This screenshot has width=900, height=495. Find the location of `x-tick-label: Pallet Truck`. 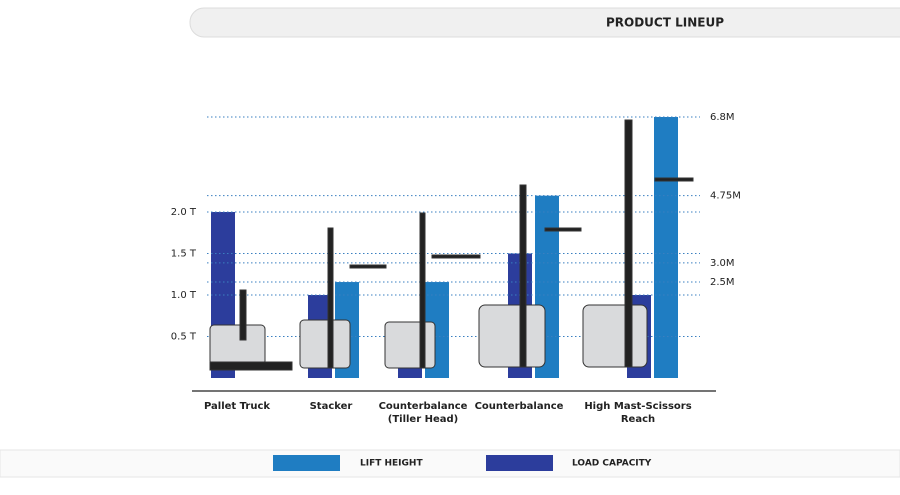

x-tick-label: Pallet Truck is located at coordinates (237, 406).